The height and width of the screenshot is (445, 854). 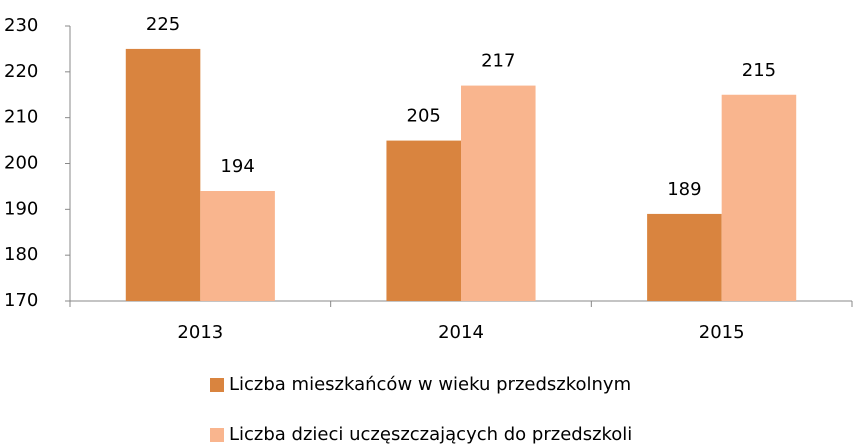 What do you see at coordinates (237, 166) in the screenshot?
I see `data-label: 194` at bounding box center [237, 166].